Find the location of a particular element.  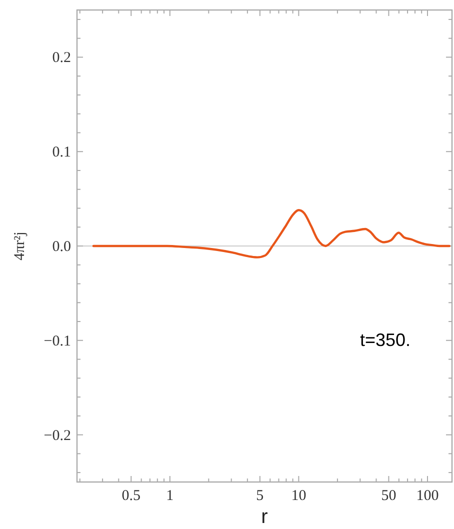

x-tick-label: 10 is located at coordinates (298, 496).